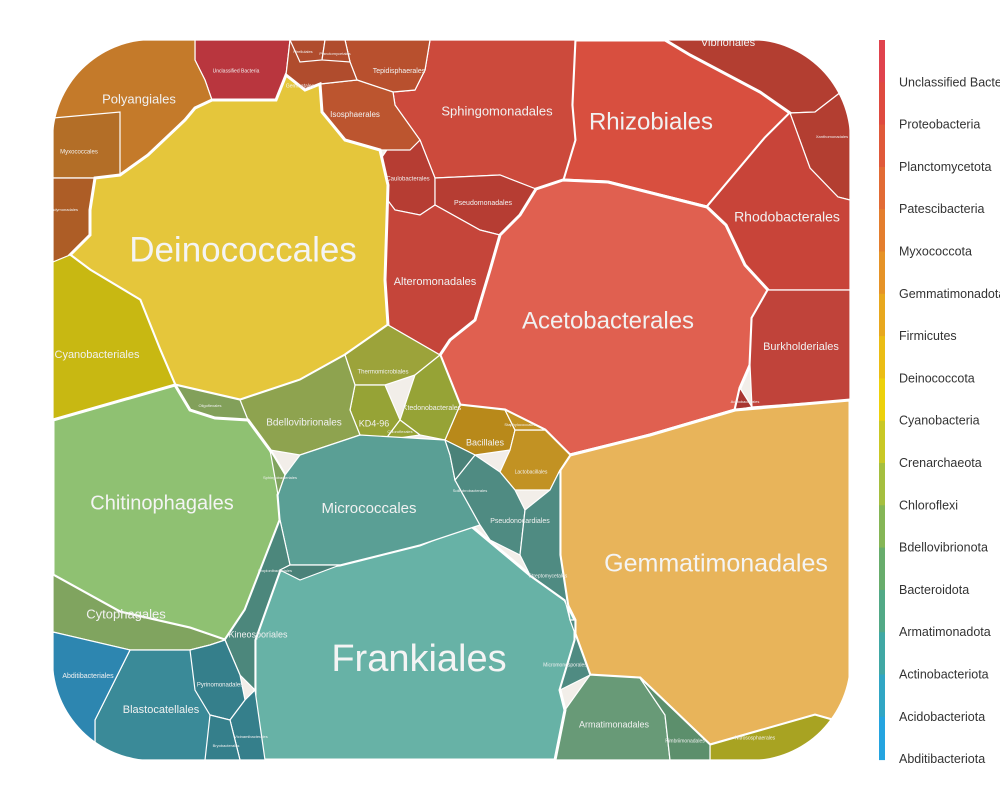 Image resolution: width=1000 pixels, height=805 pixels. Describe the element at coordinates (942, 759) in the screenshot. I see `legend-label: Abditibacteriota` at that location.